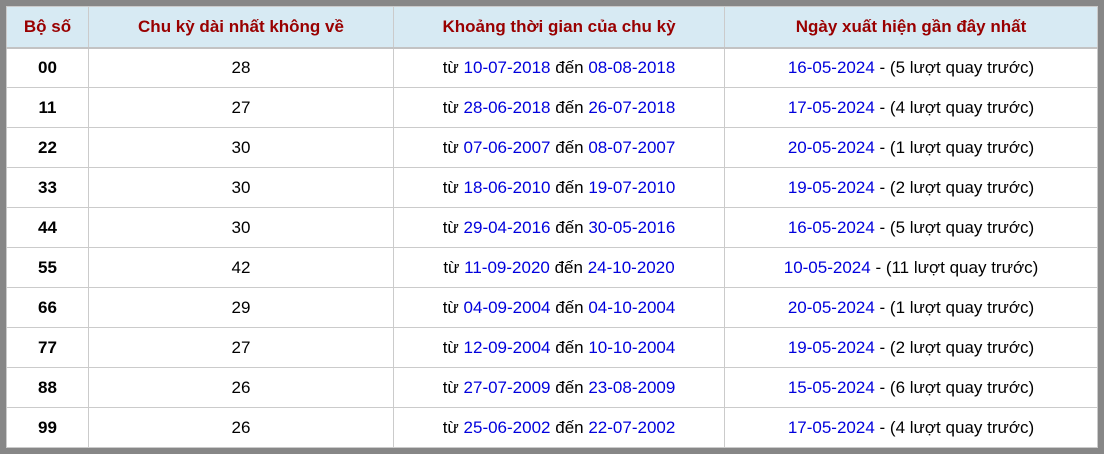  I want to click on to-date-link: 04-10-2004, so click(632, 307).